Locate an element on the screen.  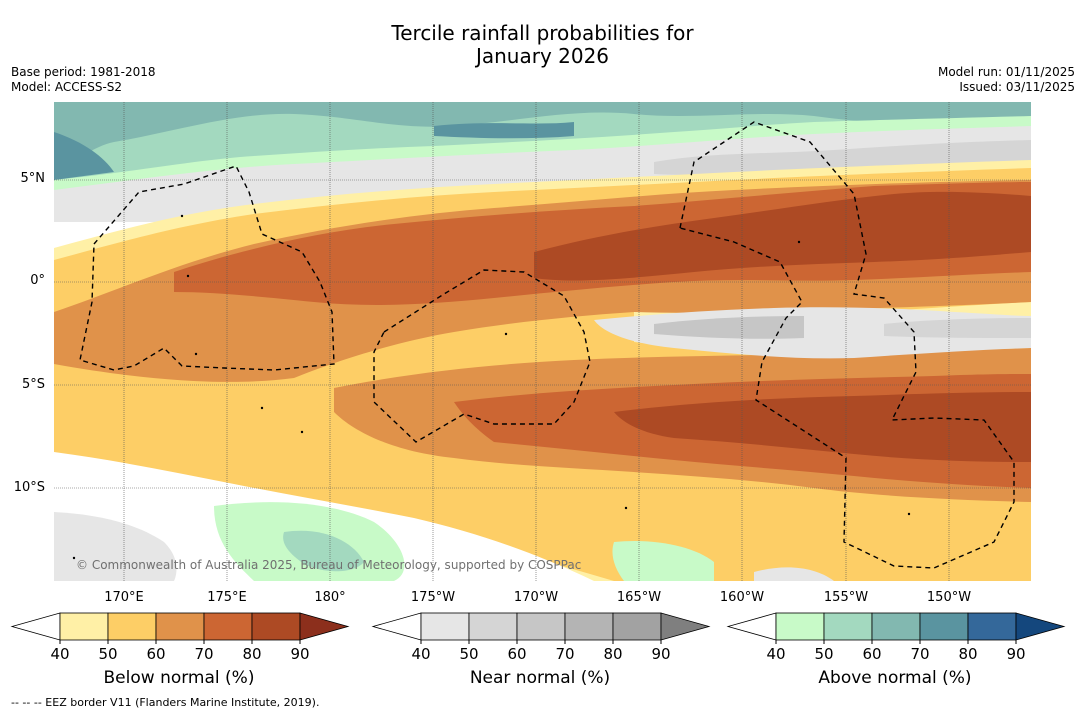
near-normal-65-patch is located at coordinates (729, 327).